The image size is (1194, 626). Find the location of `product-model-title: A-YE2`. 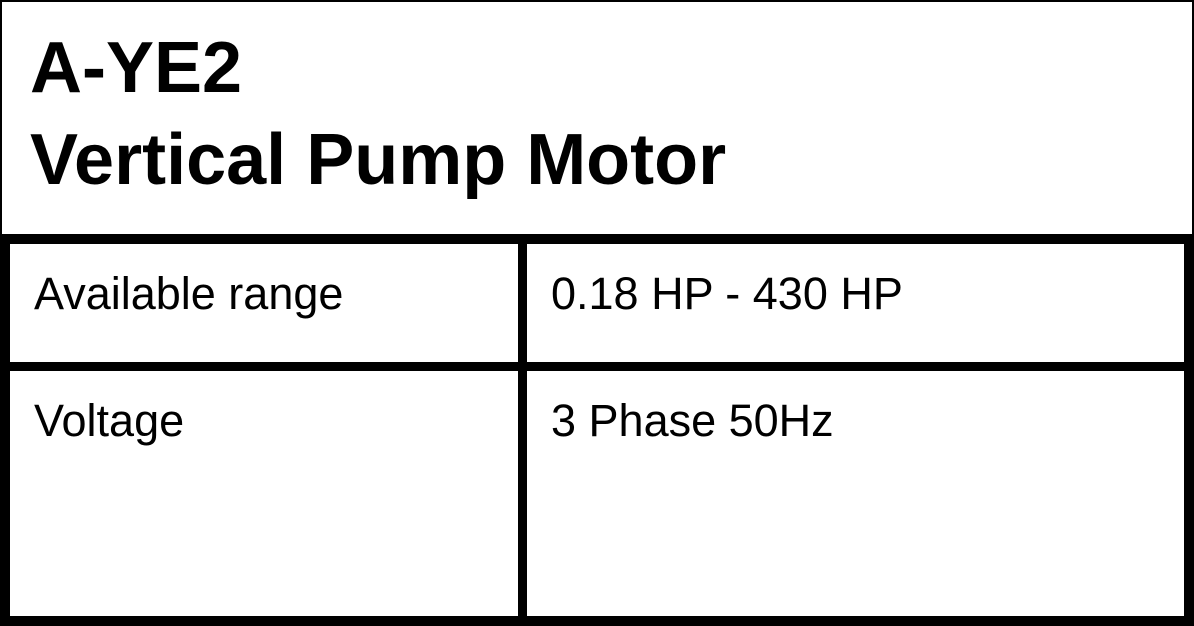

product-model-title: A-YE2 is located at coordinates (136, 68).